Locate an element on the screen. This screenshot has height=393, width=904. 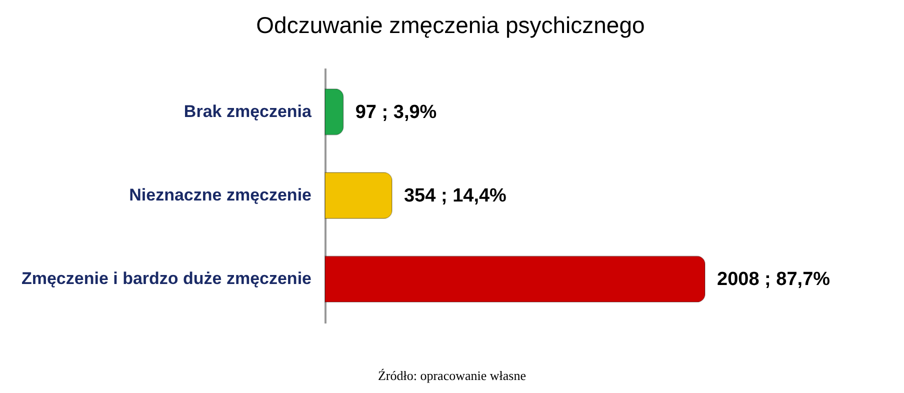
data-label: 354 ; 14,4% is located at coordinates (455, 196).